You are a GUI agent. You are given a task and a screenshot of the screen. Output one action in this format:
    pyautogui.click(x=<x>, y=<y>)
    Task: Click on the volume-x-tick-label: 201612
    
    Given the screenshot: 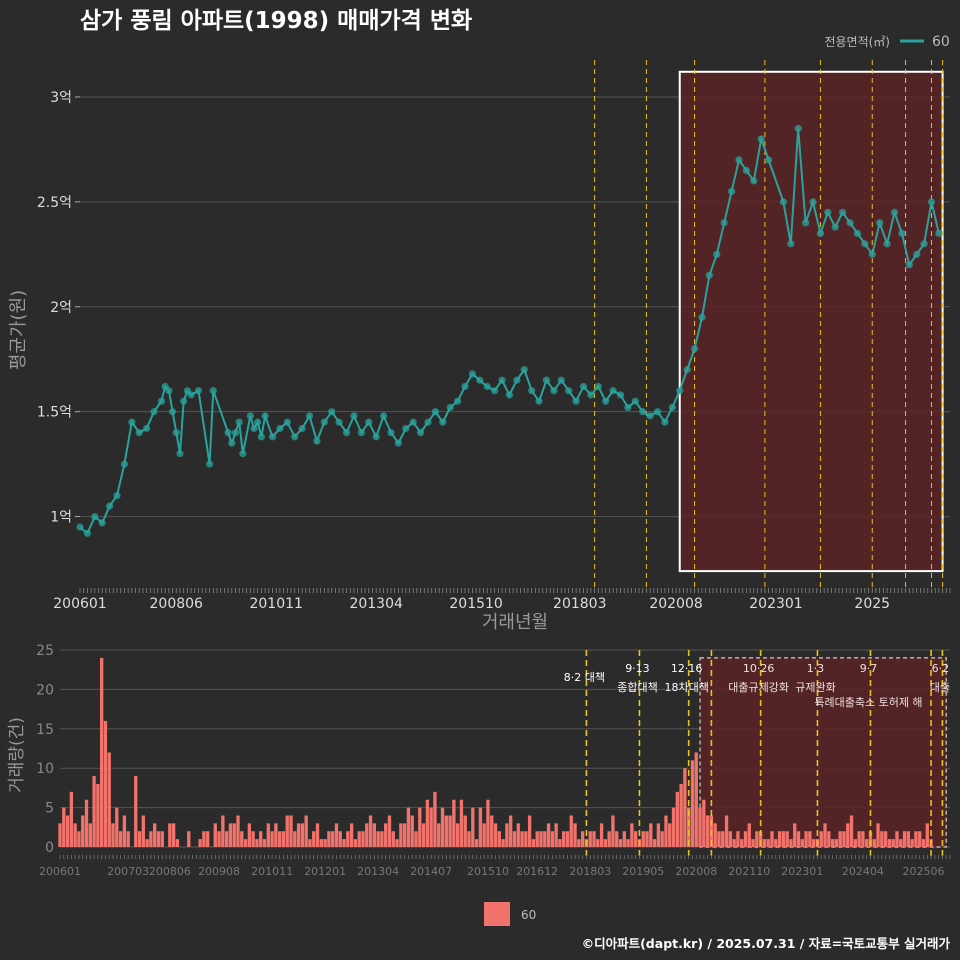 What is the action you would take?
    pyautogui.click(x=537, y=871)
    